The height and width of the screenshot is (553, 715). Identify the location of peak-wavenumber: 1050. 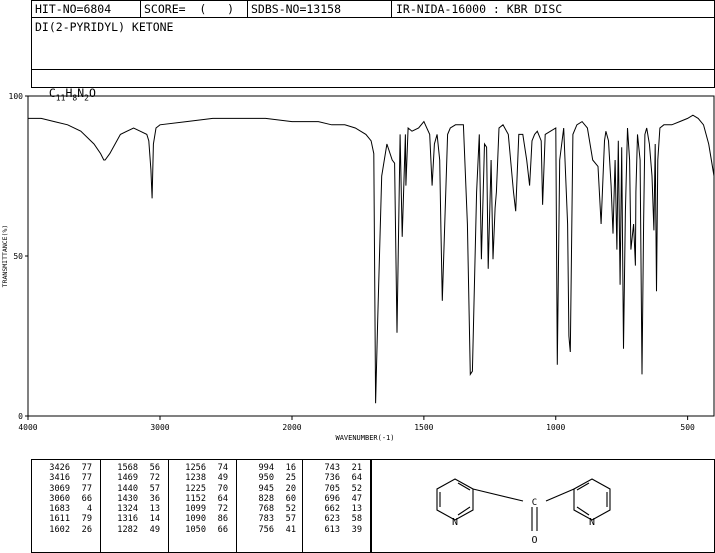
(195, 529).